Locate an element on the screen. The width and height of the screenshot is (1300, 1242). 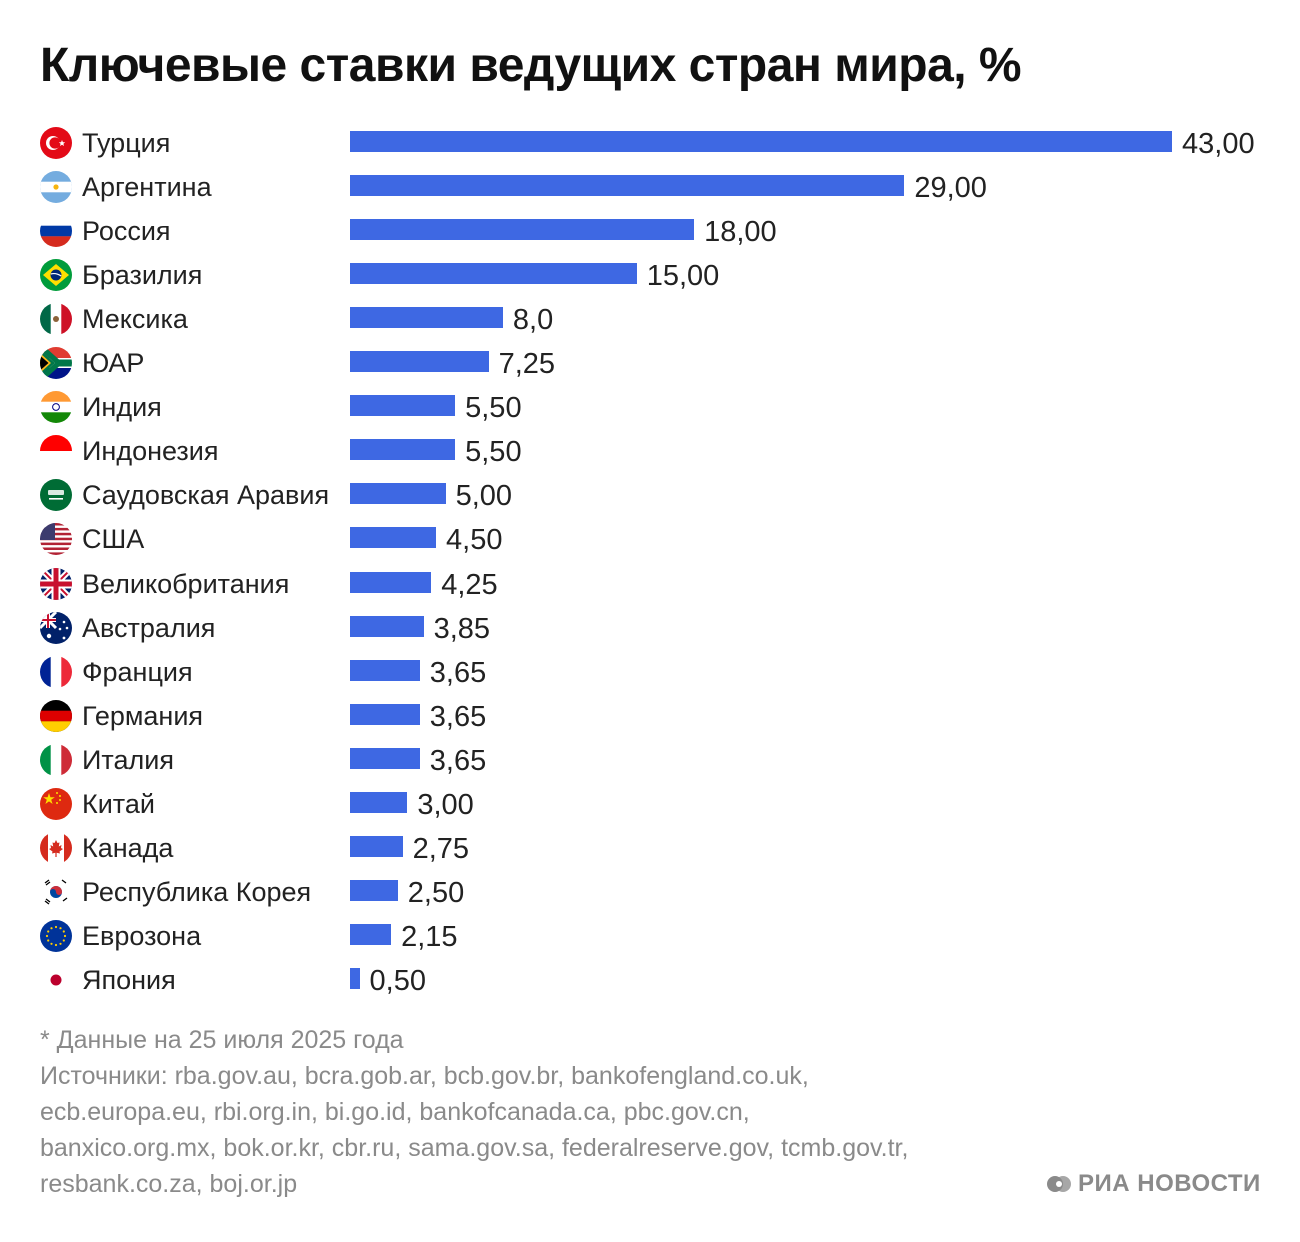
data-label: 3,00 is located at coordinates (445, 804).